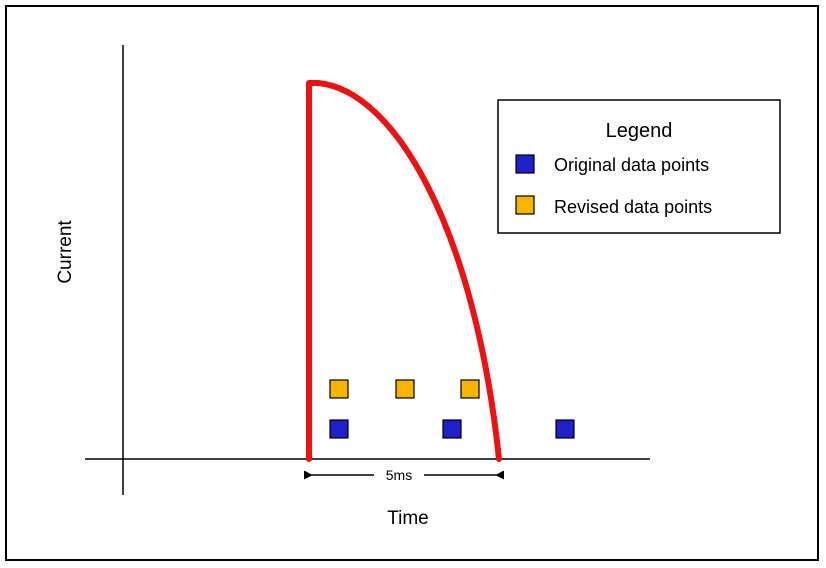  What do you see at coordinates (525, 205) in the screenshot?
I see `legend-swatch-revised` at bounding box center [525, 205].